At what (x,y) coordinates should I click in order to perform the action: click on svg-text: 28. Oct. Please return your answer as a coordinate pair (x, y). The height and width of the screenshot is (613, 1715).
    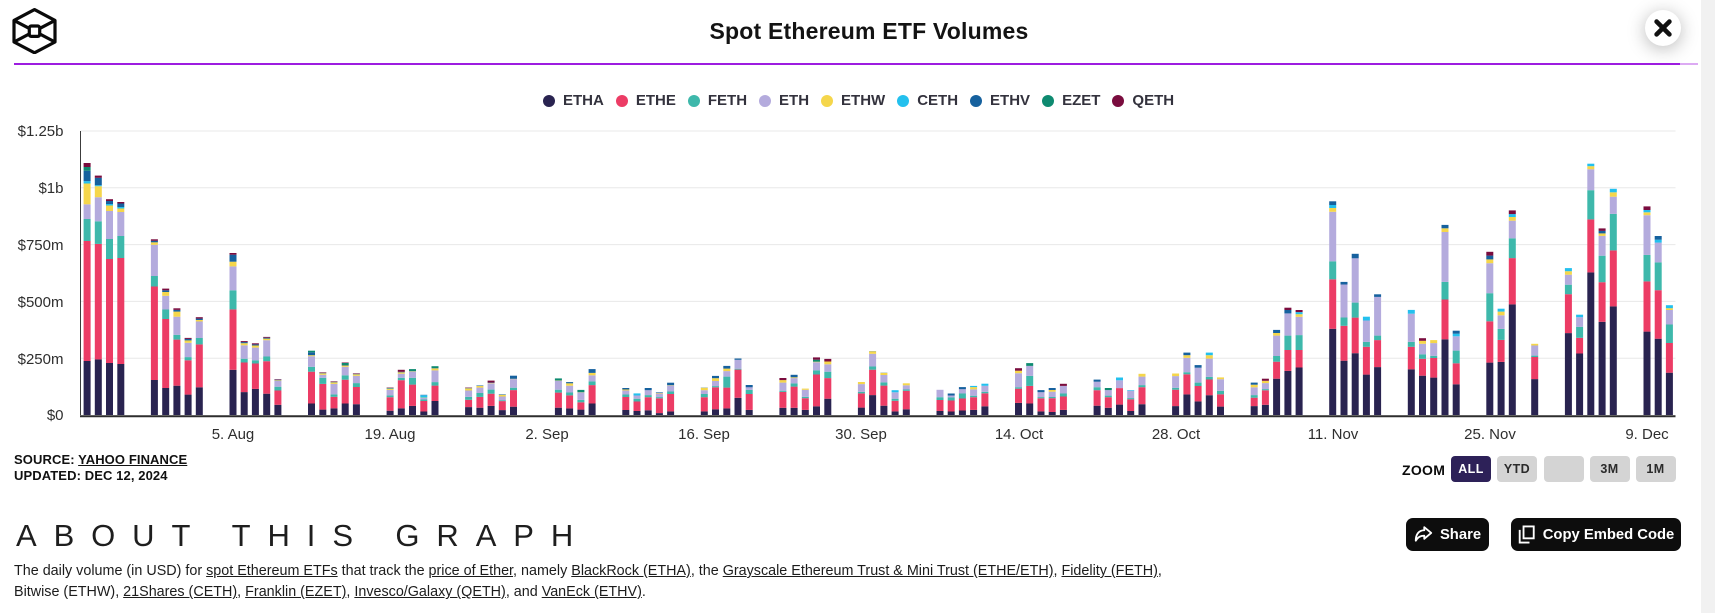
    Looking at the image, I should click on (1176, 434).